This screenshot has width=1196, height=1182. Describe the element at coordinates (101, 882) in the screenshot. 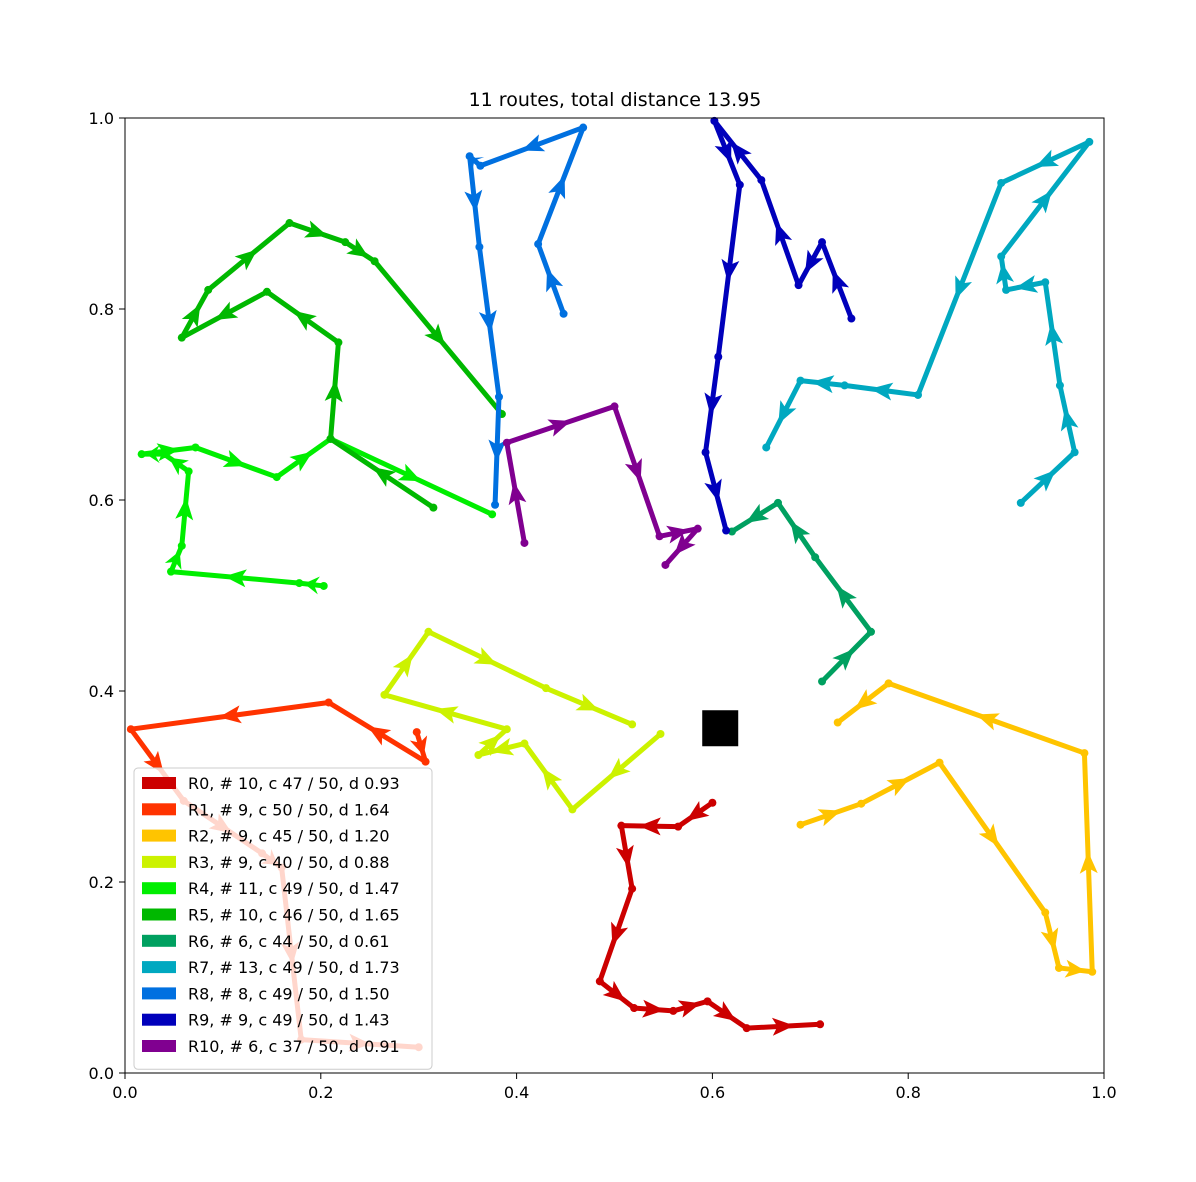

I see `y-tick-label: 0.2` at that location.